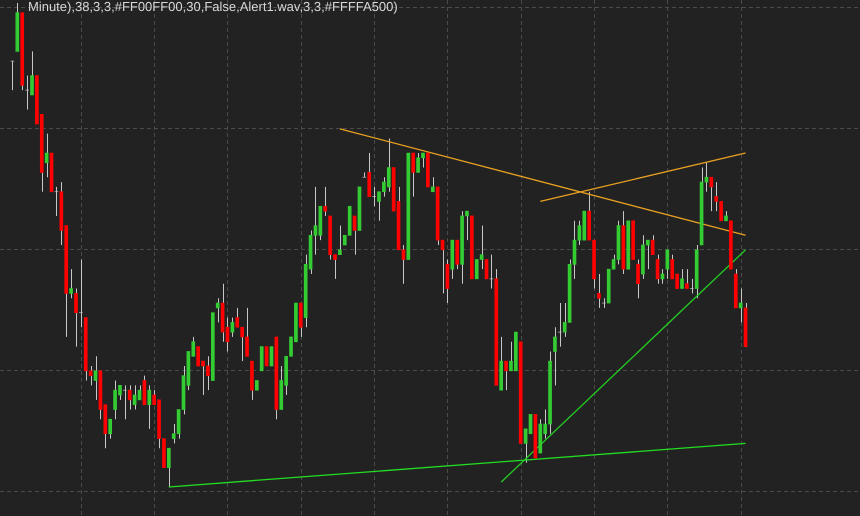  What do you see at coordinates (213, 7) in the screenshot?
I see `chart-title: Minute),38,3,3,#FF00FF00,30,False,Alert1.wav,3,3,#FFFFA500)` at bounding box center [213, 7].